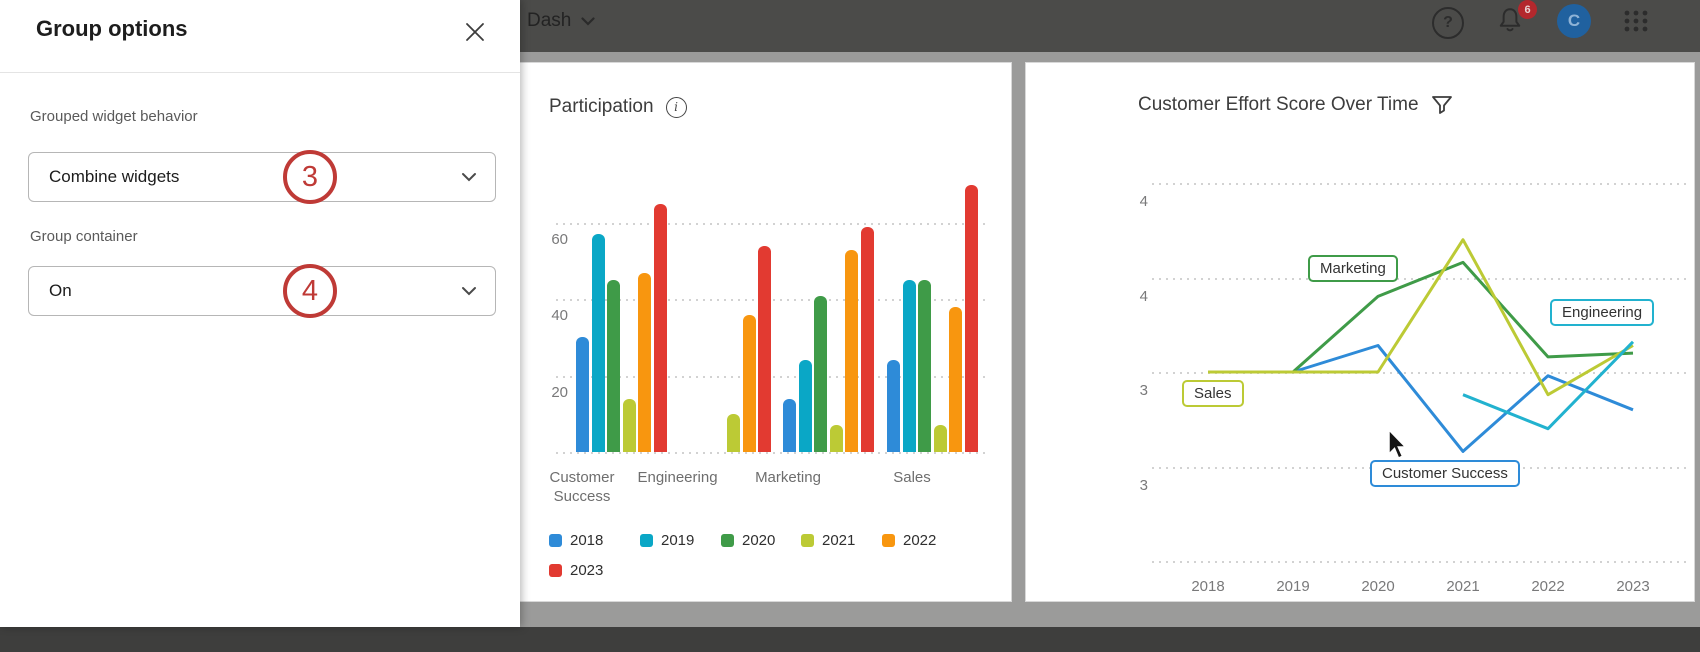 Image resolution: width=1700 pixels, height=652 pixels. What do you see at coordinates (1445, 473) in the screenshot?
I see `series-label-customer-success: Customer Success` at bounding box center [1445, 473].